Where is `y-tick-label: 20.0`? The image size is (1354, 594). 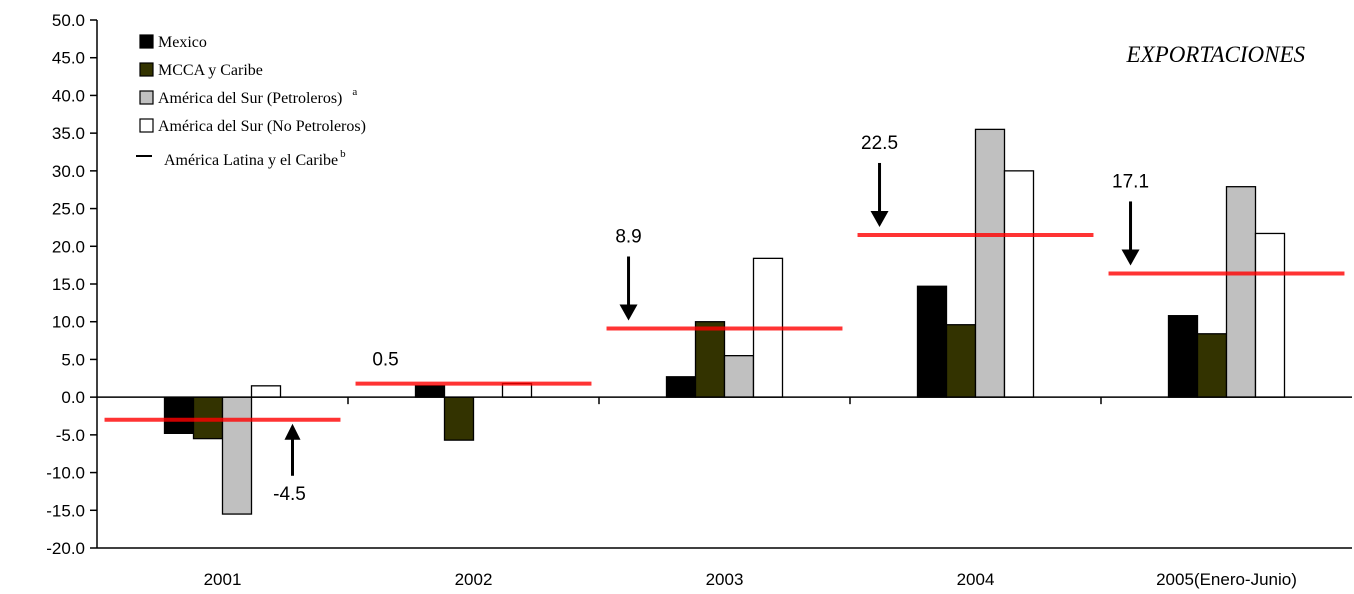 y-tick-label: 20.0 is located at coordinates (68, 246).